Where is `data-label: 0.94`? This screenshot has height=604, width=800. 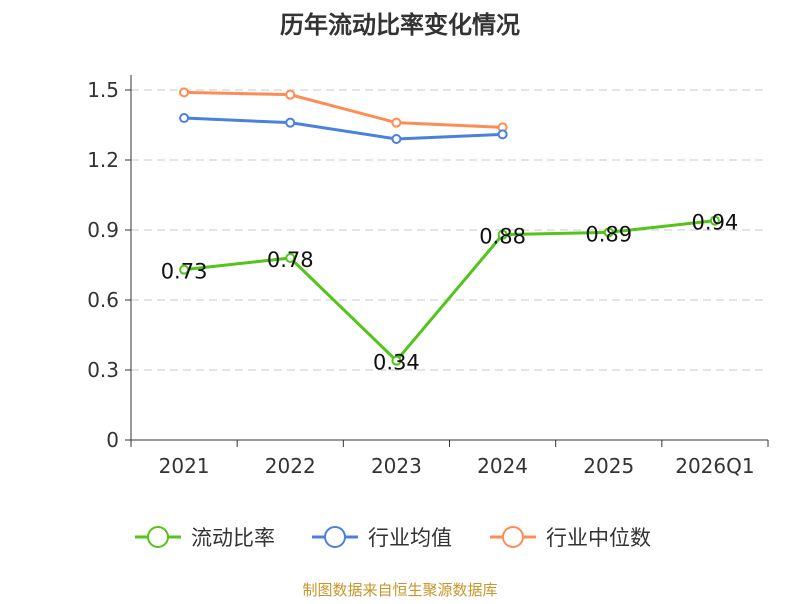
data-label: 0.94 is located at coordinates (715, 223).